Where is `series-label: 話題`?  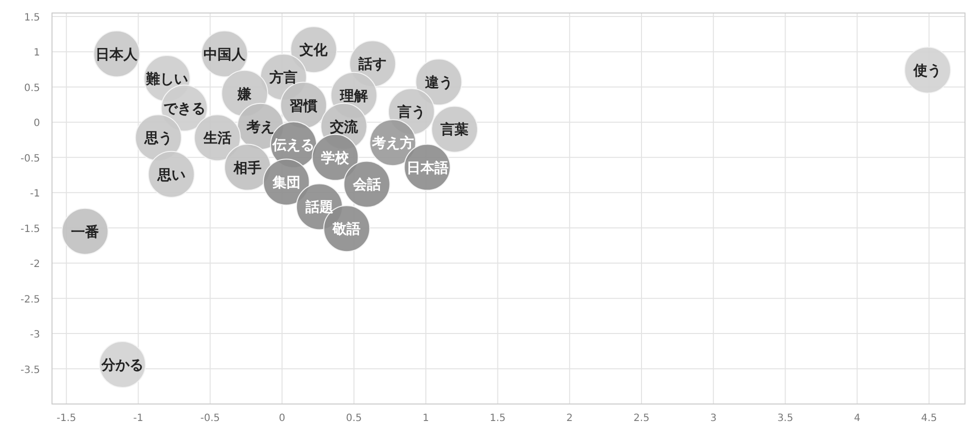
series-label: 話題 is located at coordinates (319, 208).